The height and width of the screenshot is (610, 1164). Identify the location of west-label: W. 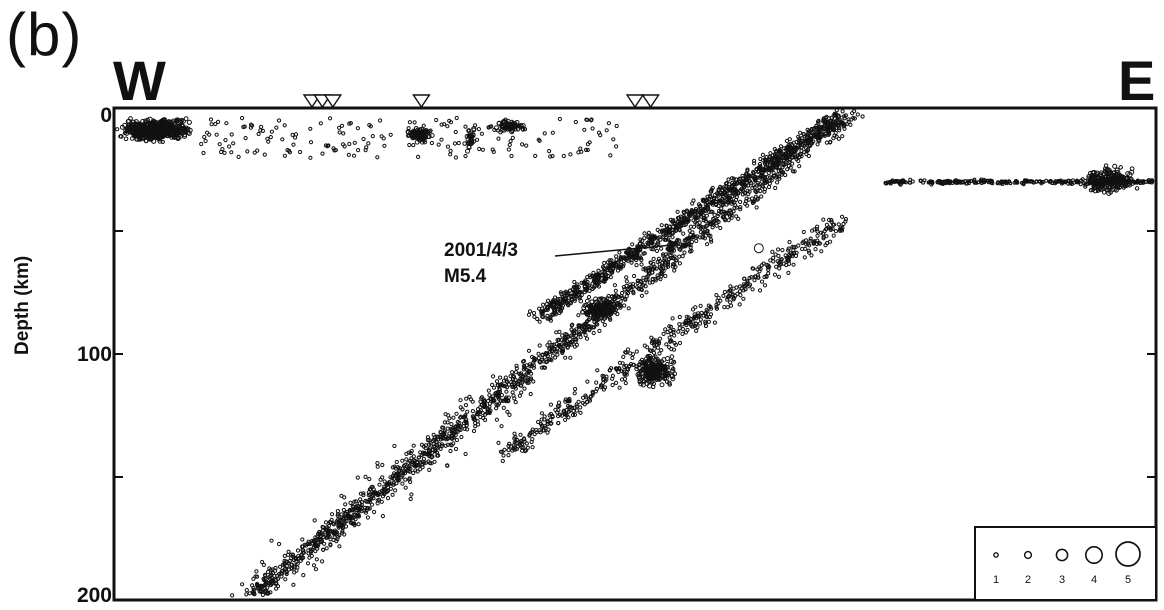
(139, 80).